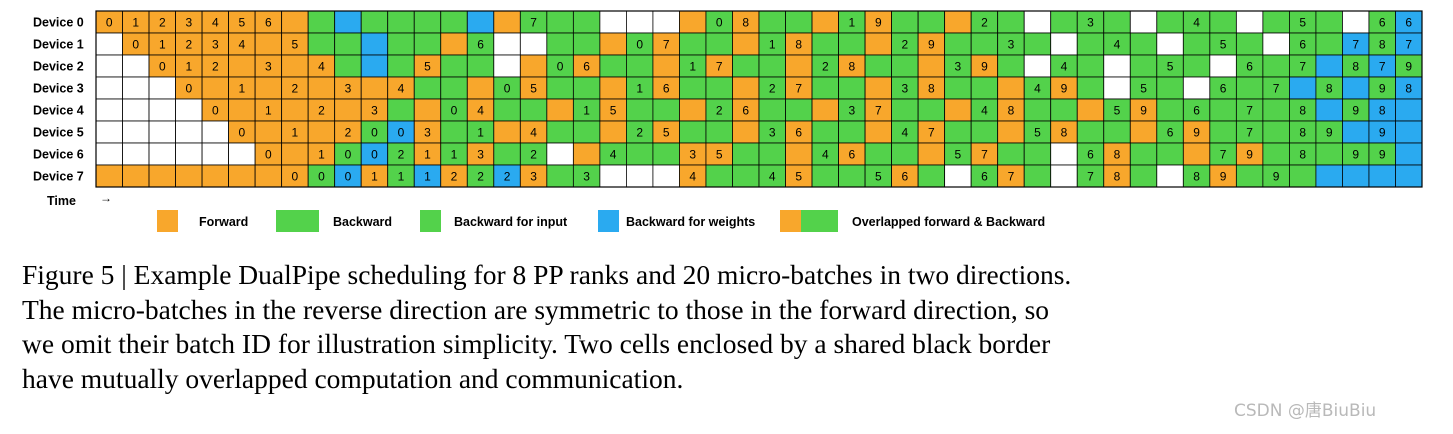  What do you see at coordinates (61, 201) in the screenshot?
I see `time-label: Time` at bounding box center [61, 201].